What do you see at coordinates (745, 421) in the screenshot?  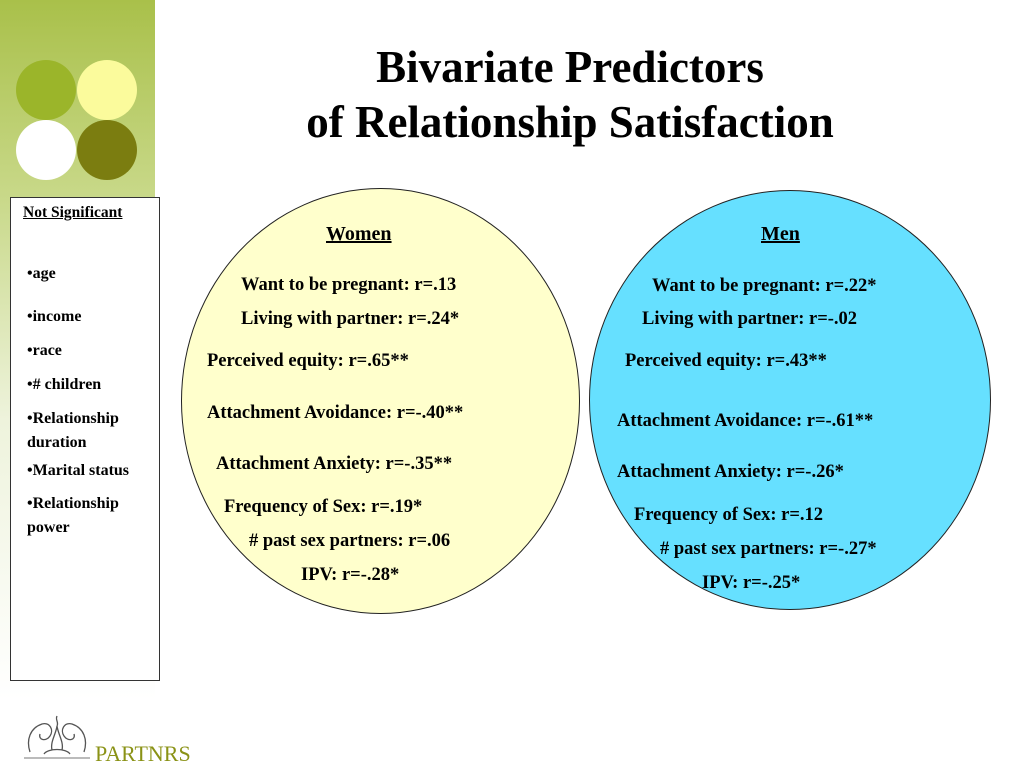 I see `men-stat-attachment-avoidance: Attachment Avoidance: r=-.61**` at bounding box center [745, 421].